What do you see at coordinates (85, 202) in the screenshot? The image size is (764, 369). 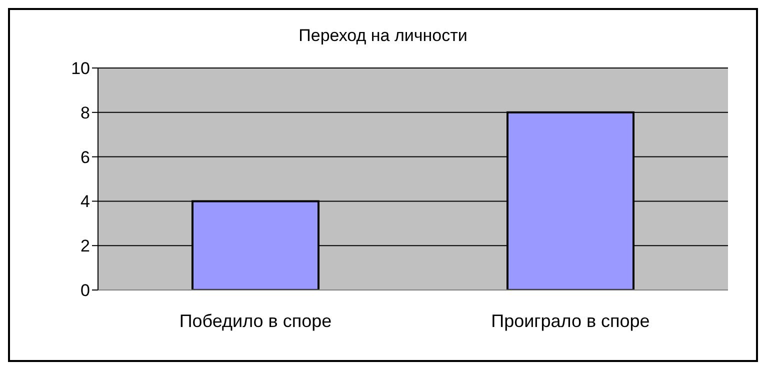 I see `y-tick-label: 4` at bounding box center [85, 202].